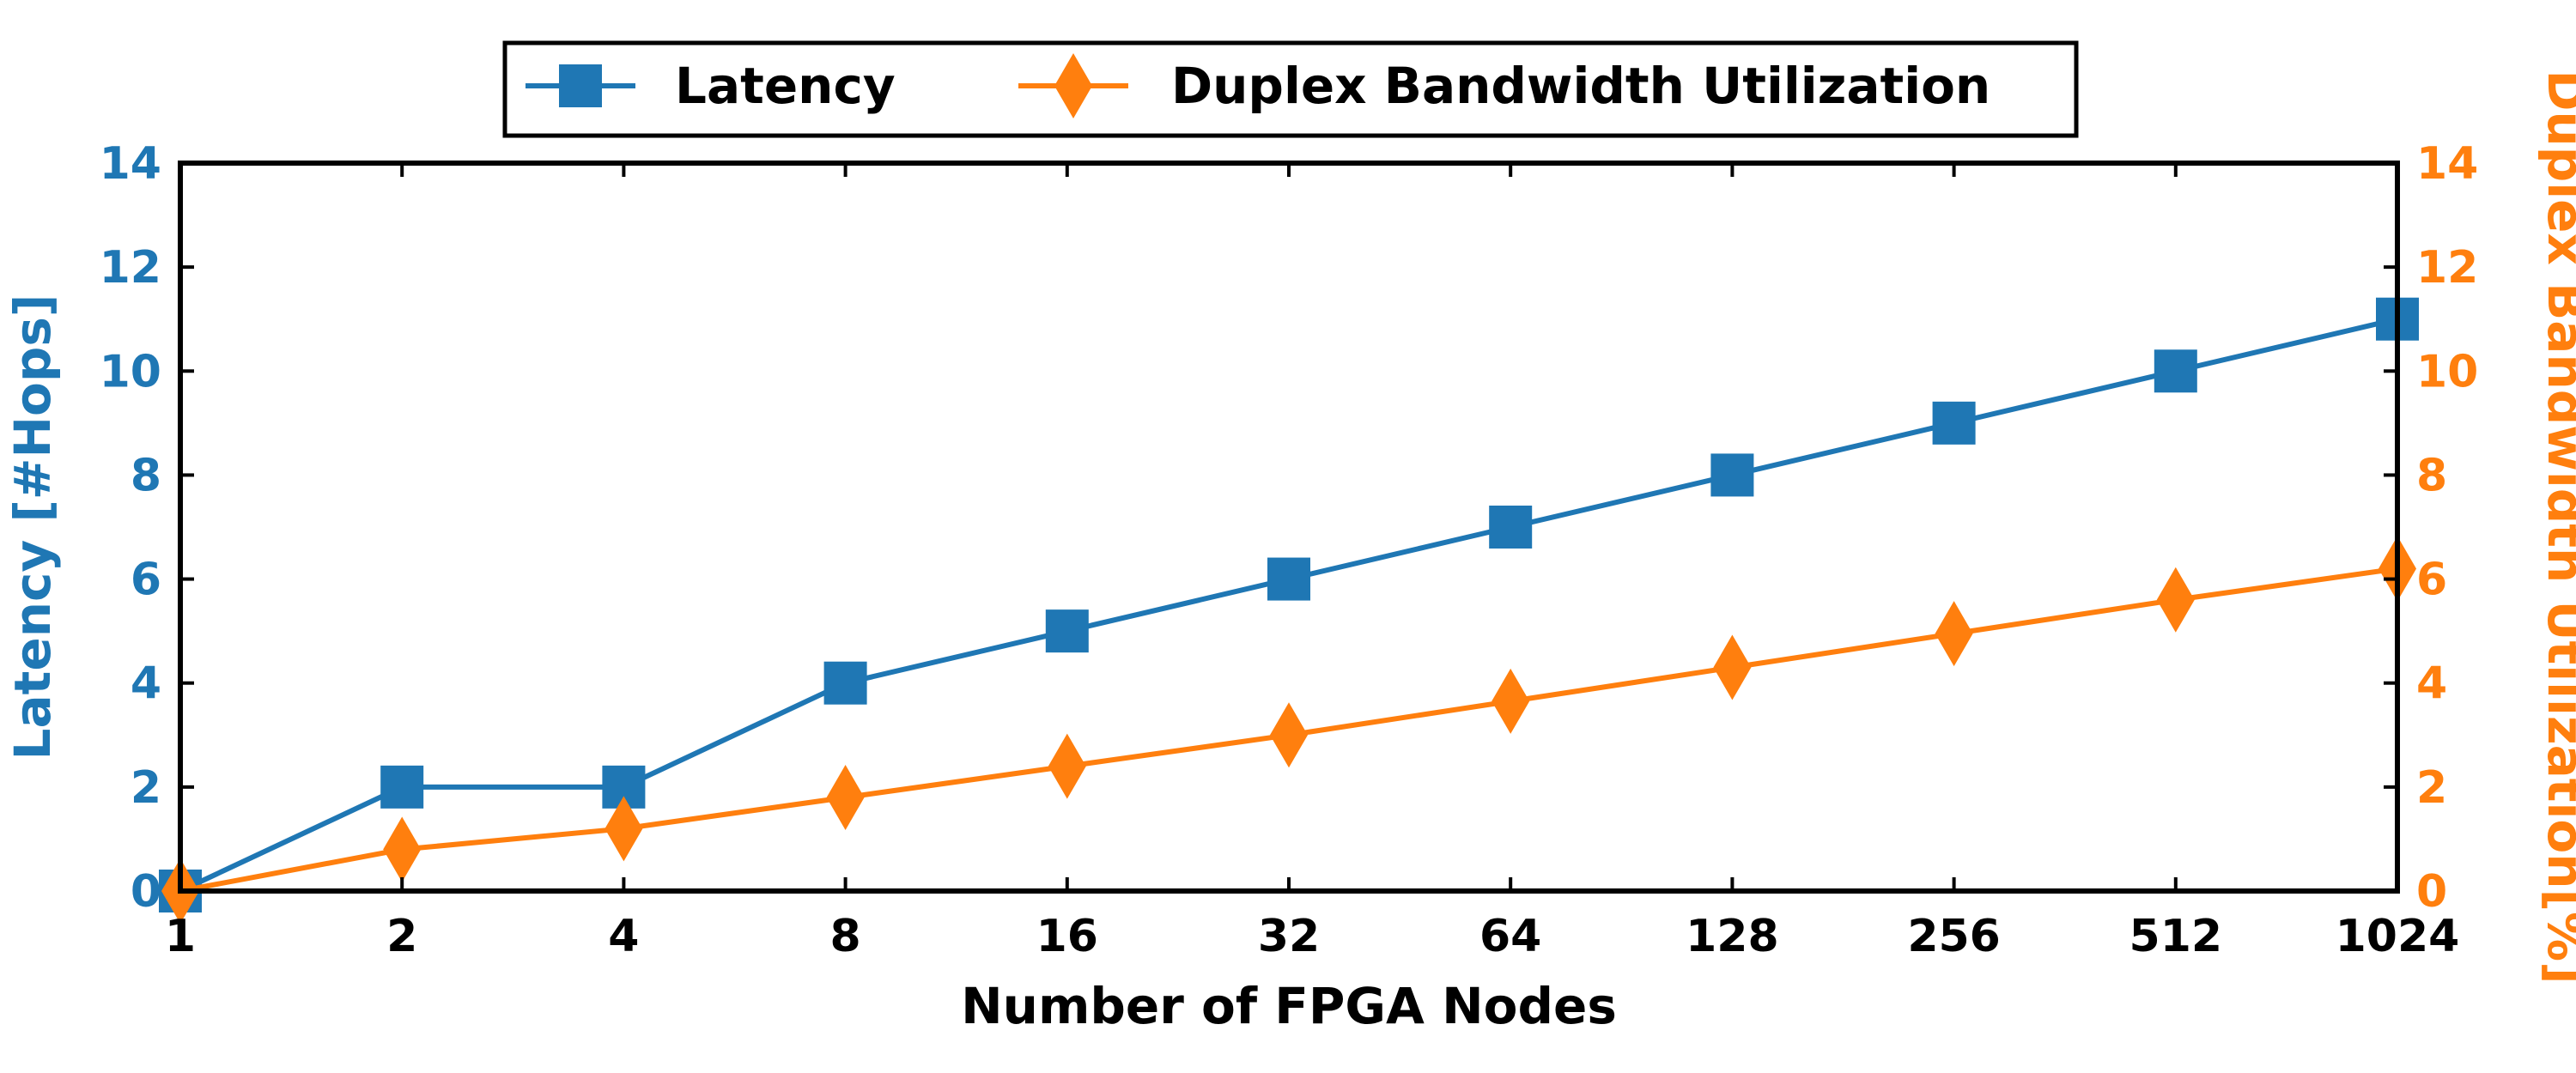 Image resolution: width=2576 pixels, height=1073 pixels. What do you see at coordinates (401, 937) in the screenshot?
I see `x-tick-label: 2` at bounding box center [401, 937].